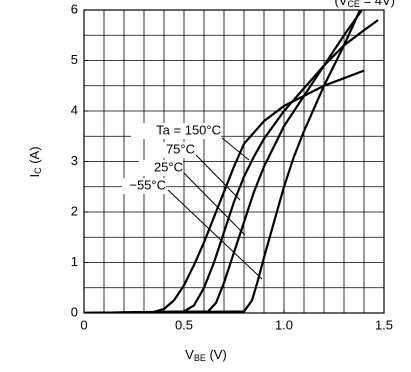  I want to click on series-label: −55°C, so click(147, 184).